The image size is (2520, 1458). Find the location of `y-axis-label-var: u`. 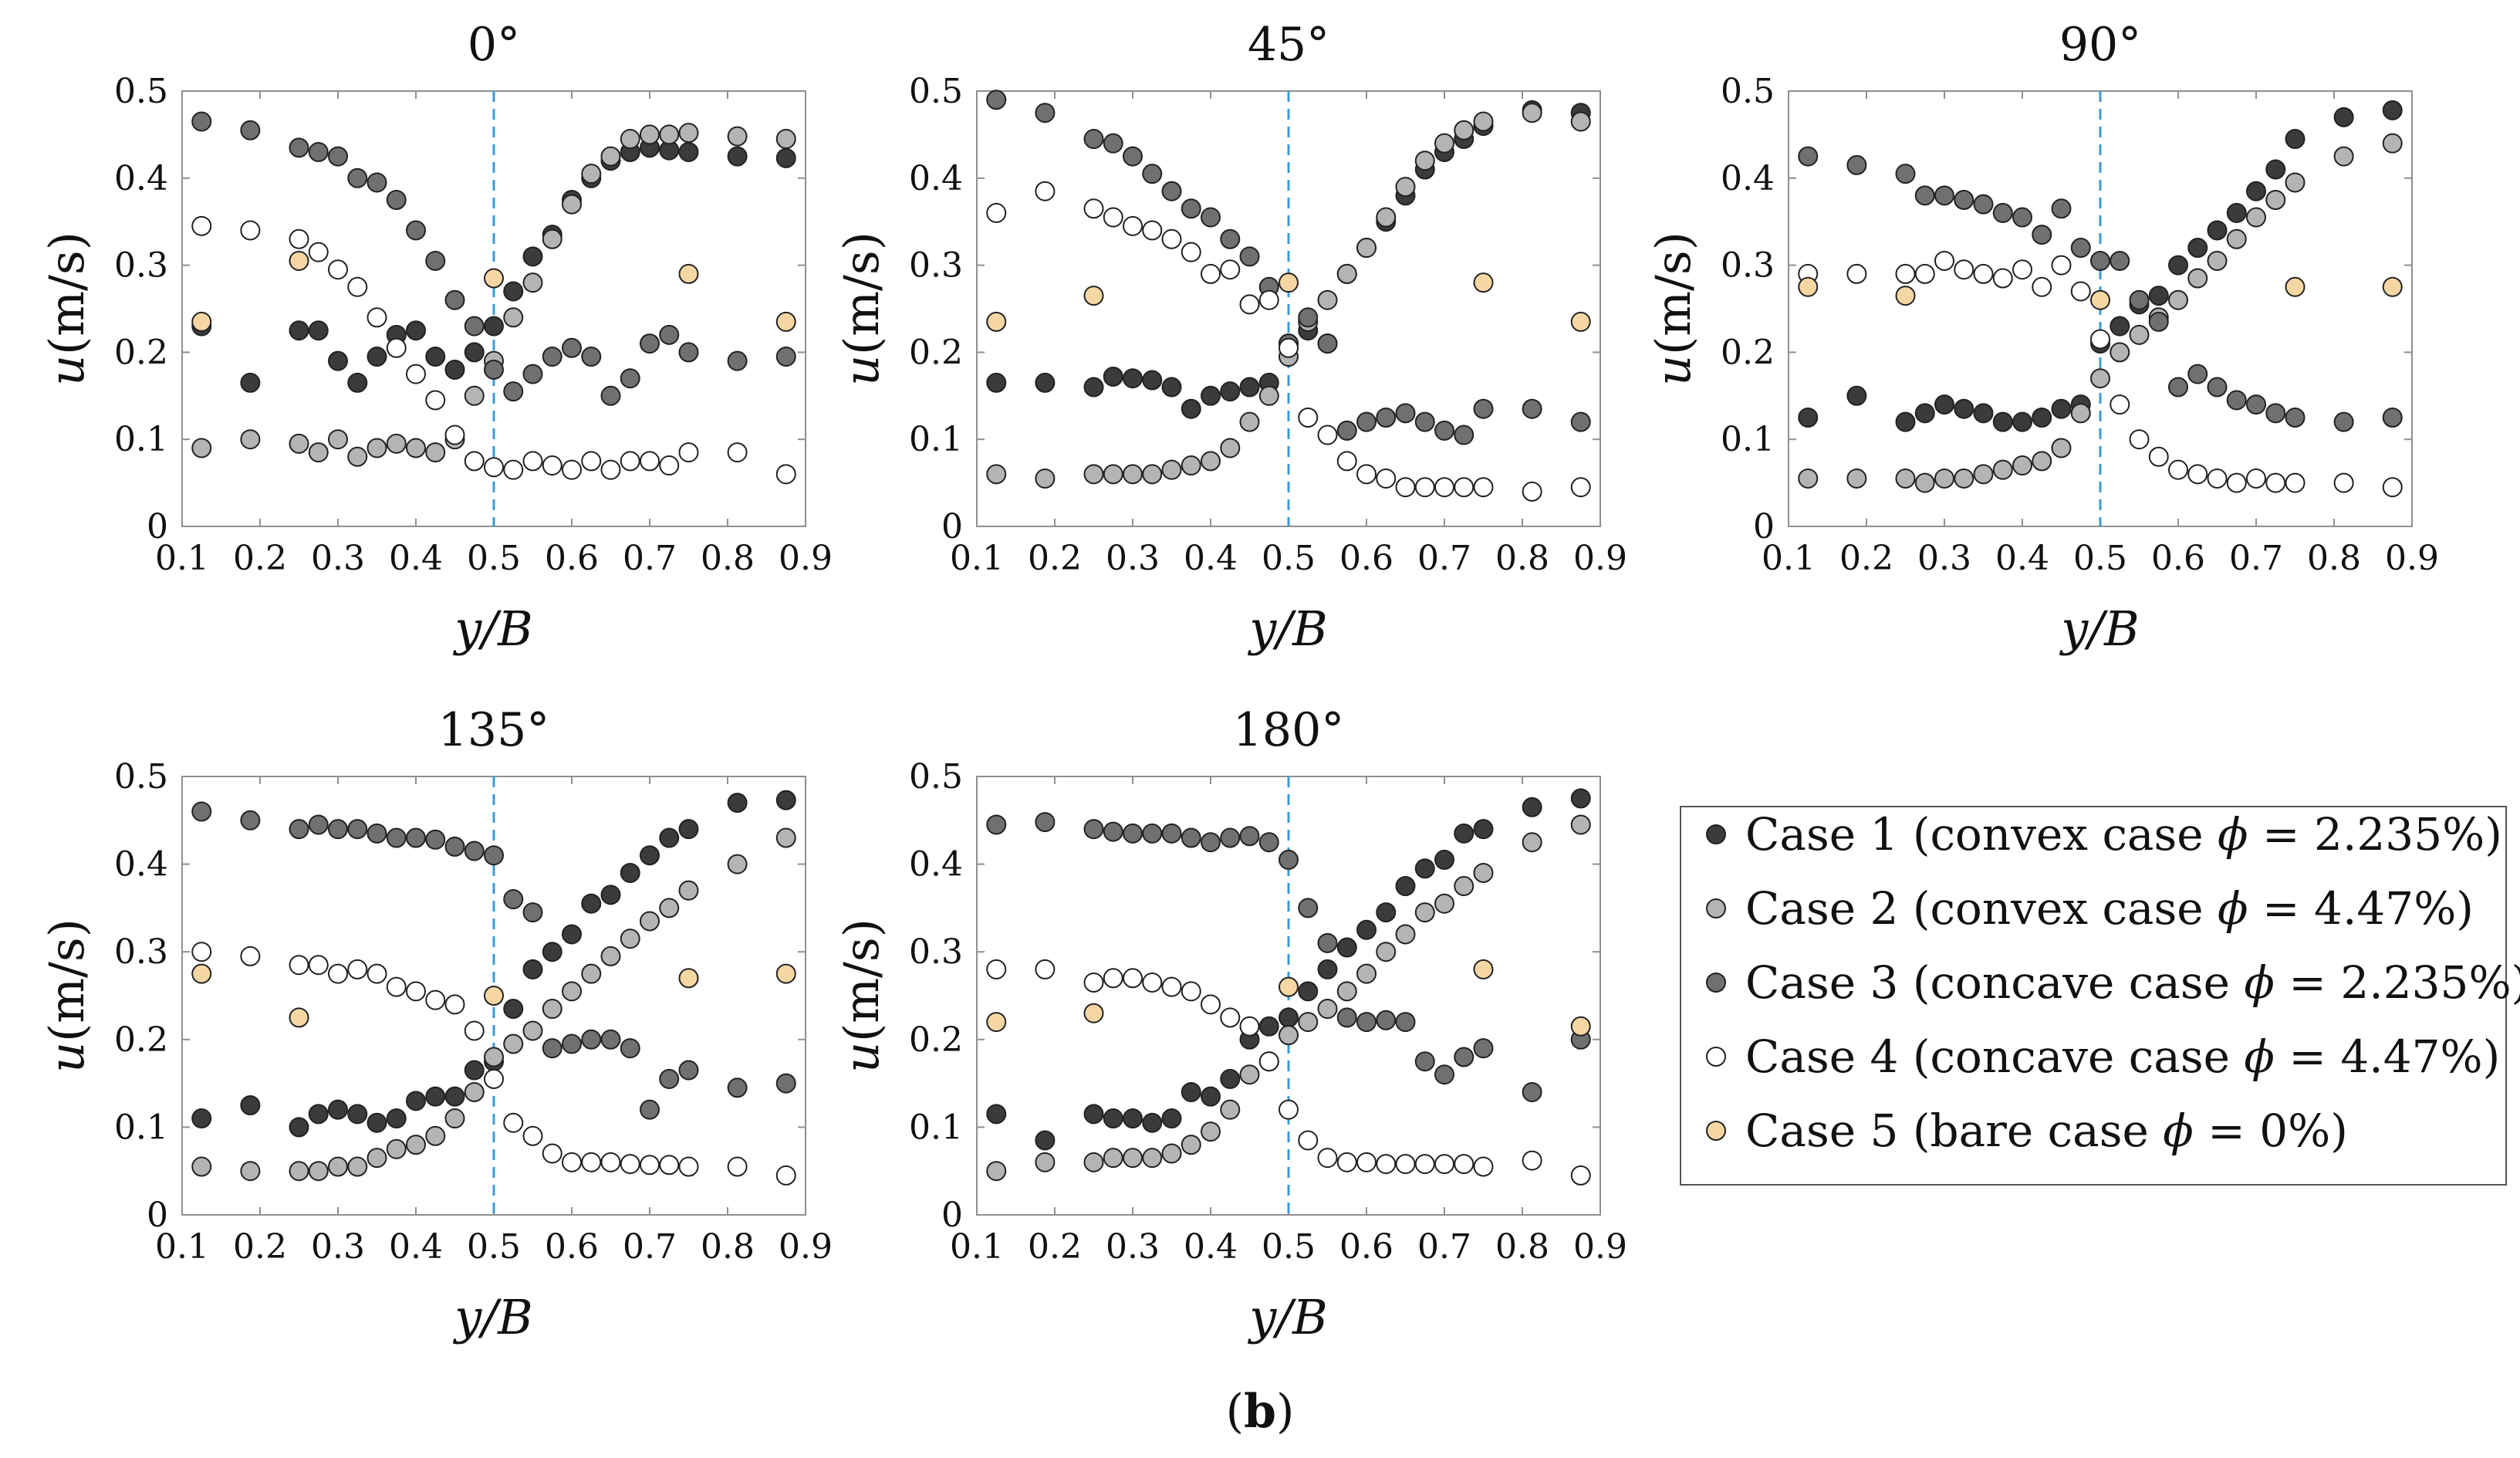

y-axis-label-var: u is located at coordinates (67, 1057).